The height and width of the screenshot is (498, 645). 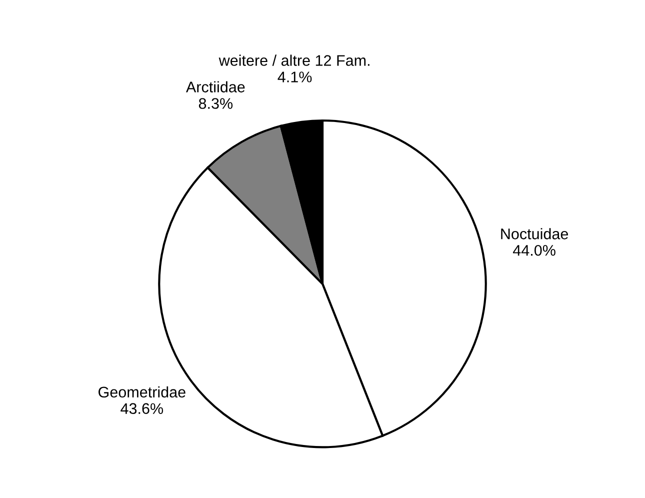 I want to click on slice-label: weitere / altre 12 Fam., so click(x=294, y=60).